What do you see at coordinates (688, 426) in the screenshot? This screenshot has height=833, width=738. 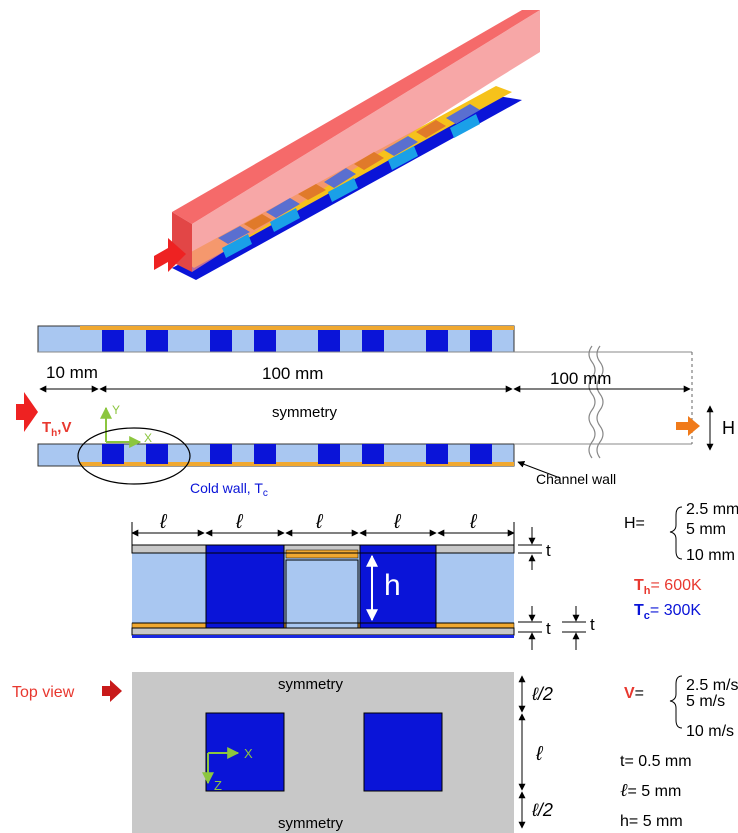 I see `outlet-flow-arrow` at bounding box center [688, 426].